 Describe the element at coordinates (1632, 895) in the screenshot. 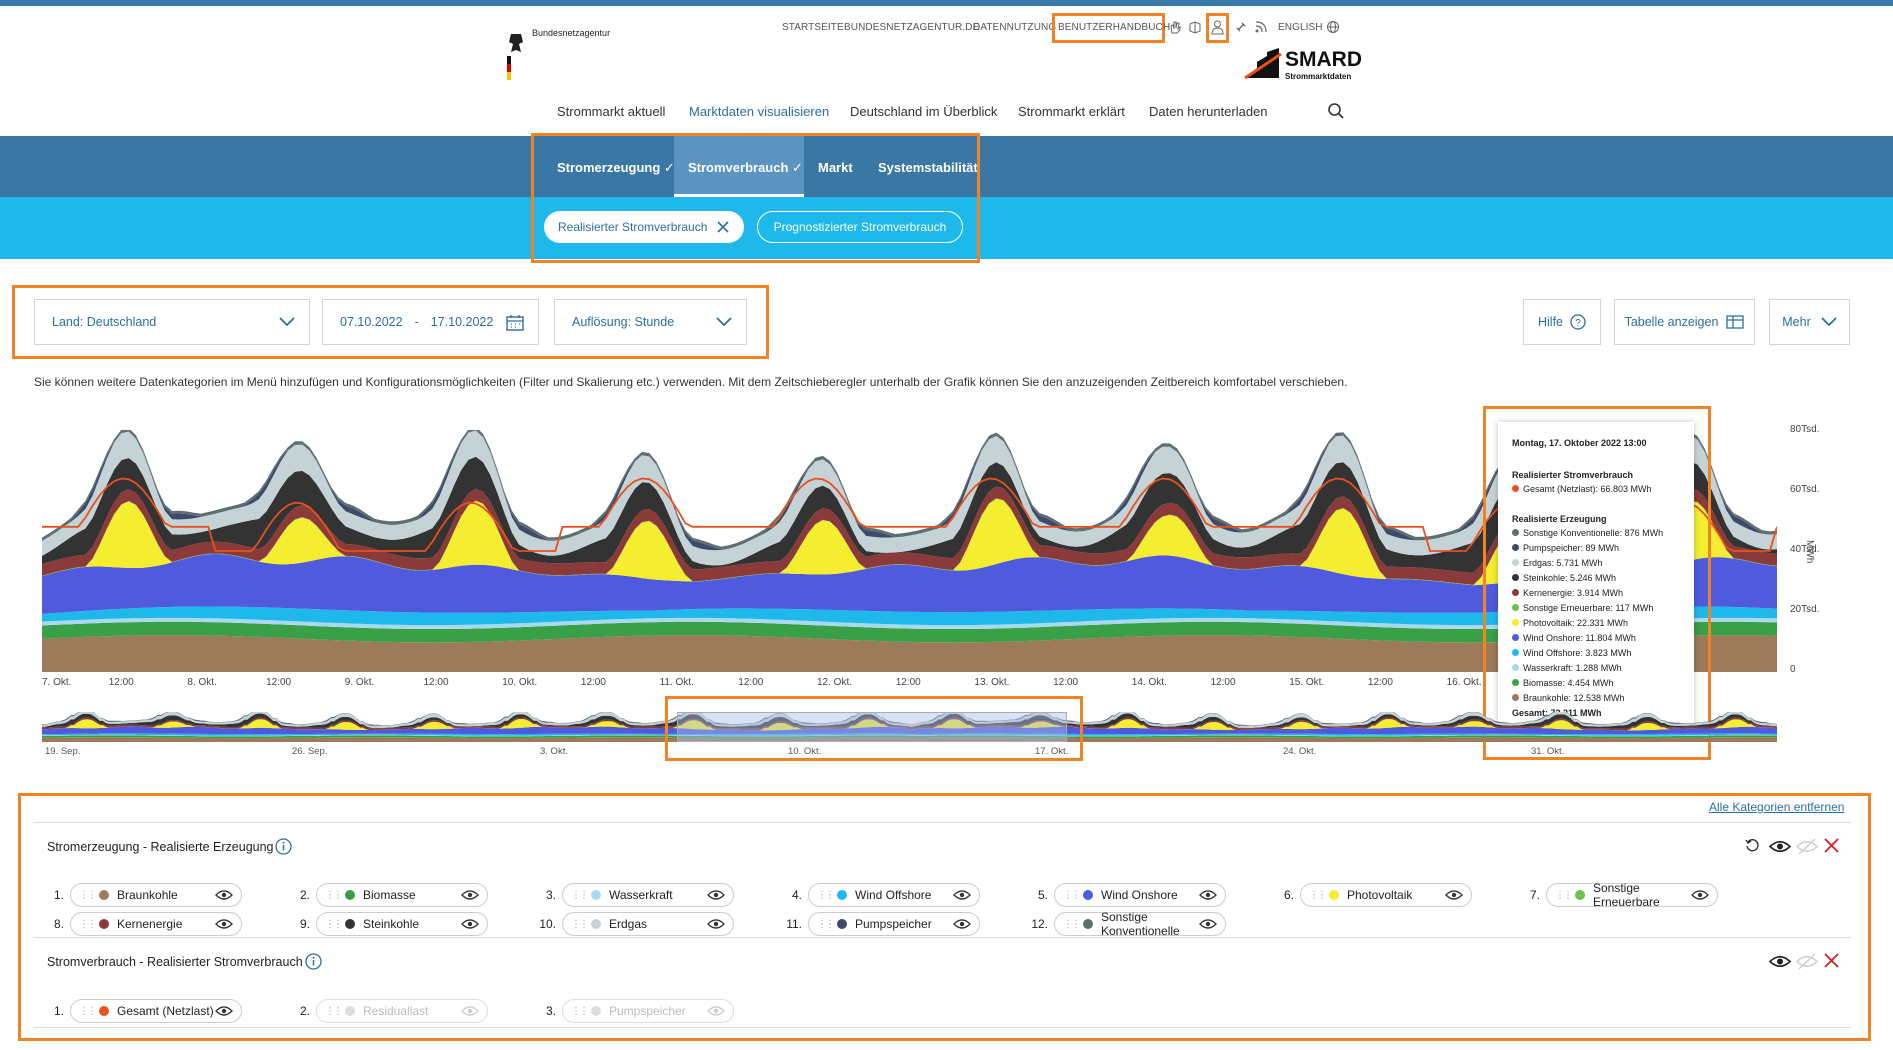

I see `category-chip: ⋮⋮ Sonstige Erneuerbare` at that location.